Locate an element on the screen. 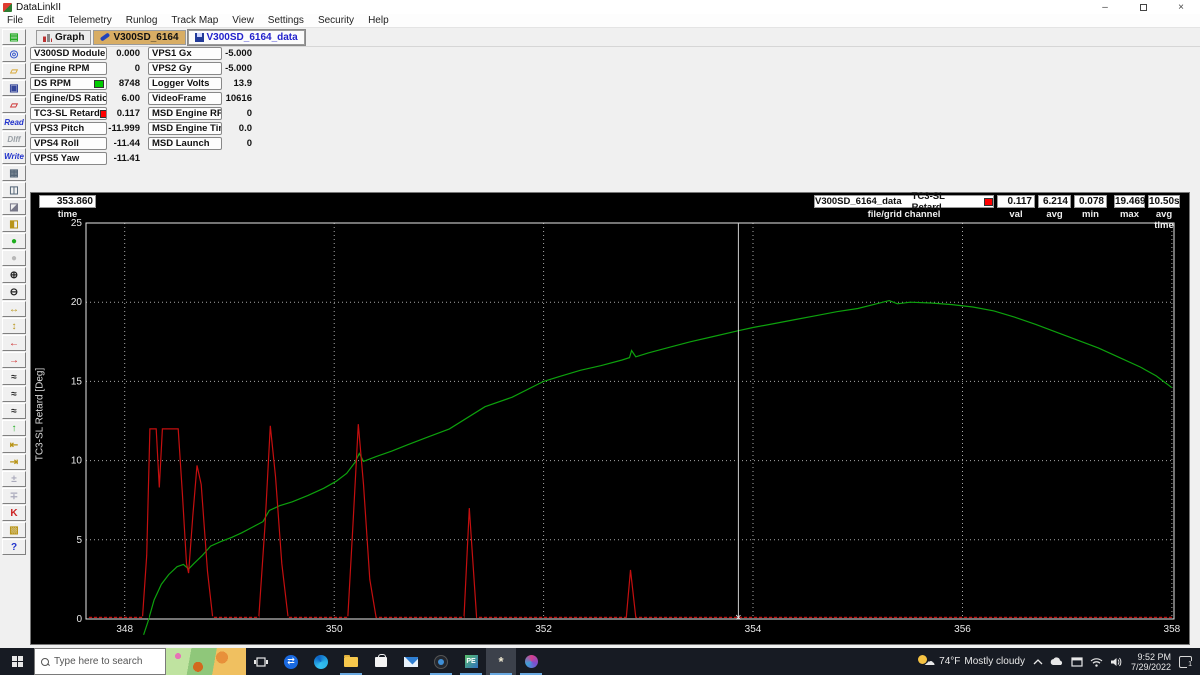  clock: 9:52 PM 7/29/2022 is located at coordinates (1151, 662).